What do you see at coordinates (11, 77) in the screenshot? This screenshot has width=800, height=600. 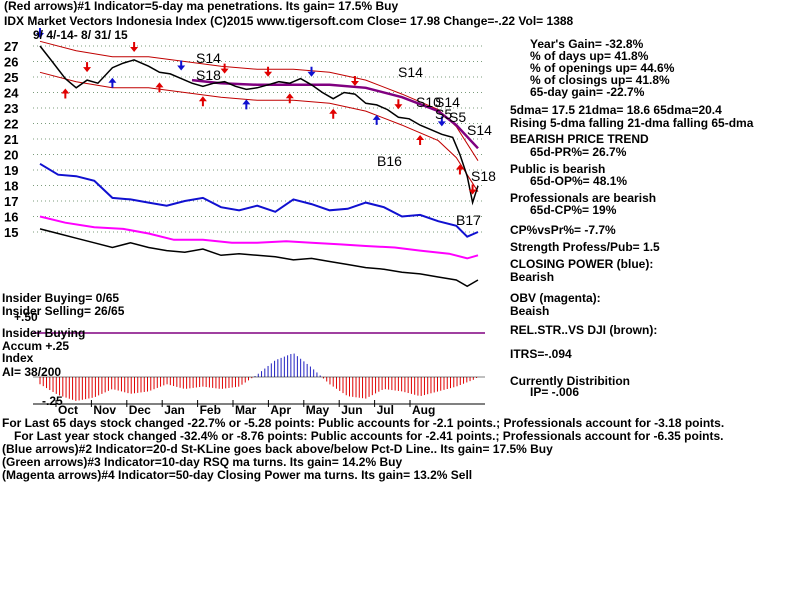 I see `y-tick-label: 25` at bounding box center [11, 77].